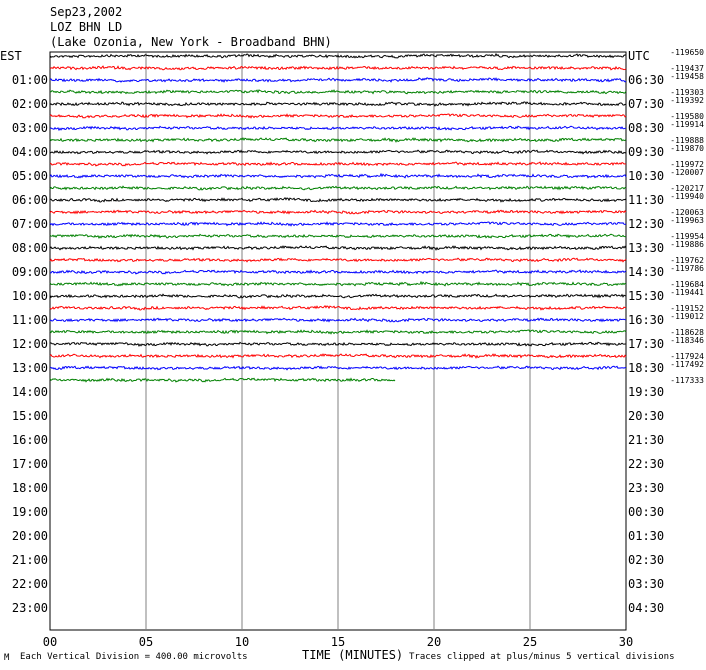  I want to click on left-label: 01:00, so click(30, 80).